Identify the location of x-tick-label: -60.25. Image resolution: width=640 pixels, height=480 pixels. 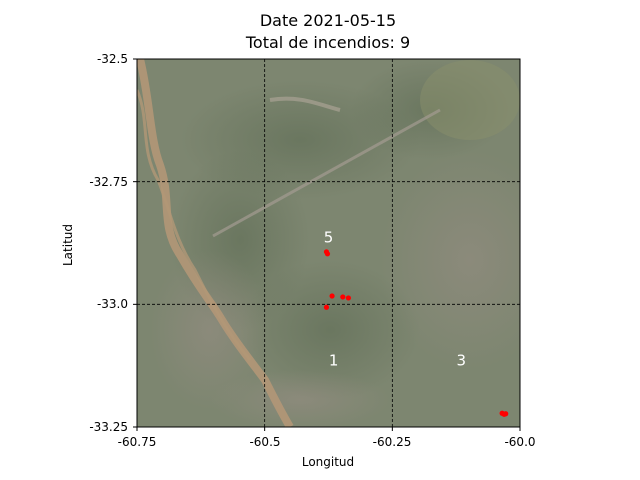
(392, 442).